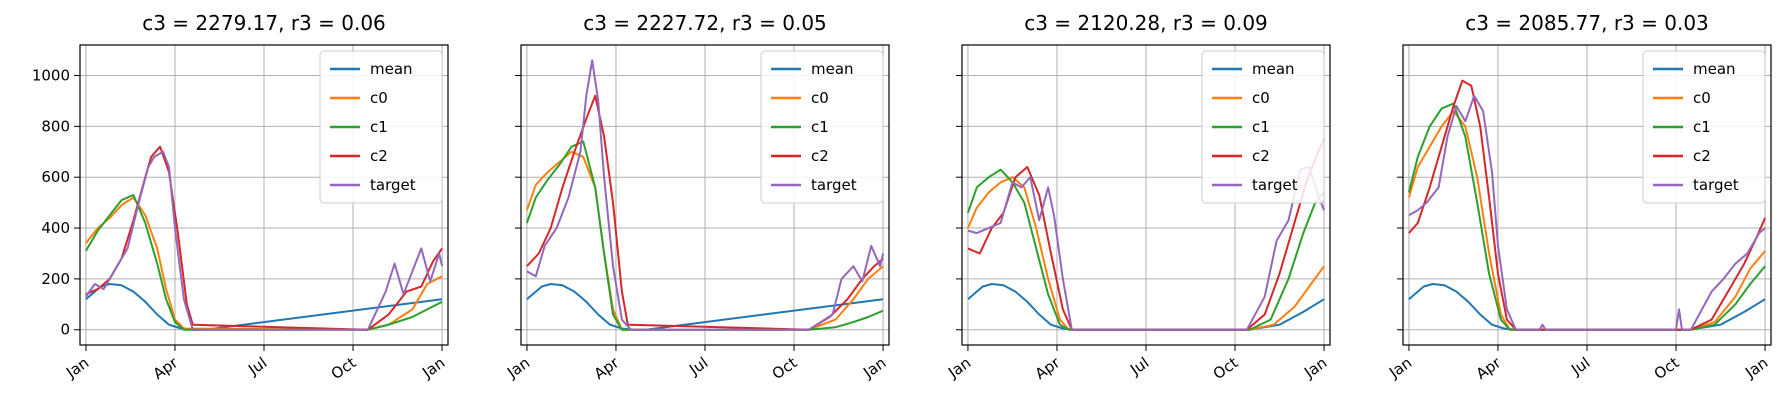 The width and height of the screenshot is (1792, 412). What do you see at coordinates (55, 279) in the screenshot?
I see `y-tick-label: 200` at bounding box center [55, 279].